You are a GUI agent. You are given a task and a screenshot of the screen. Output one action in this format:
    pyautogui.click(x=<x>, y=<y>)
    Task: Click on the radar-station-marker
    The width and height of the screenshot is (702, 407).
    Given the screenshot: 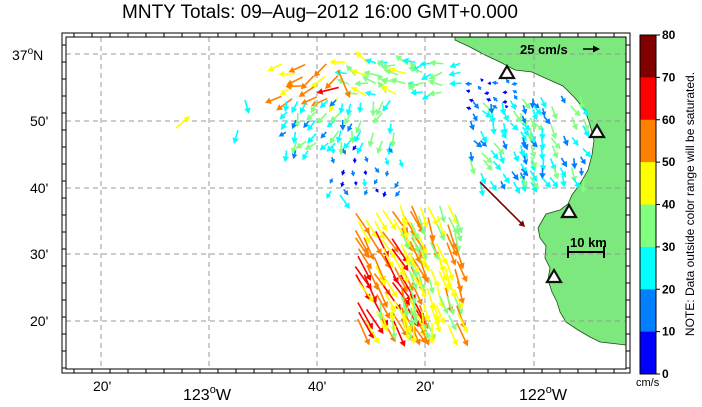 What is the action you would take?
    pyautogui.click(x=597, y=130)
    